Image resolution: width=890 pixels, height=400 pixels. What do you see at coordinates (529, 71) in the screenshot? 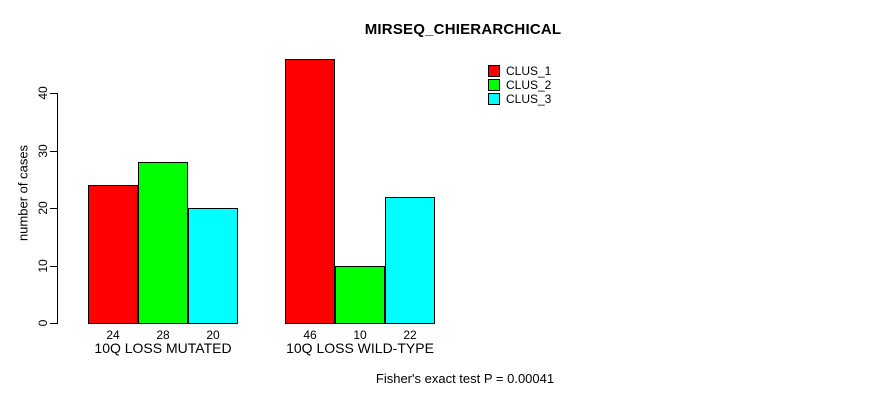
I see `legend-label: CLUS_1` at bounding box center [529, 71].